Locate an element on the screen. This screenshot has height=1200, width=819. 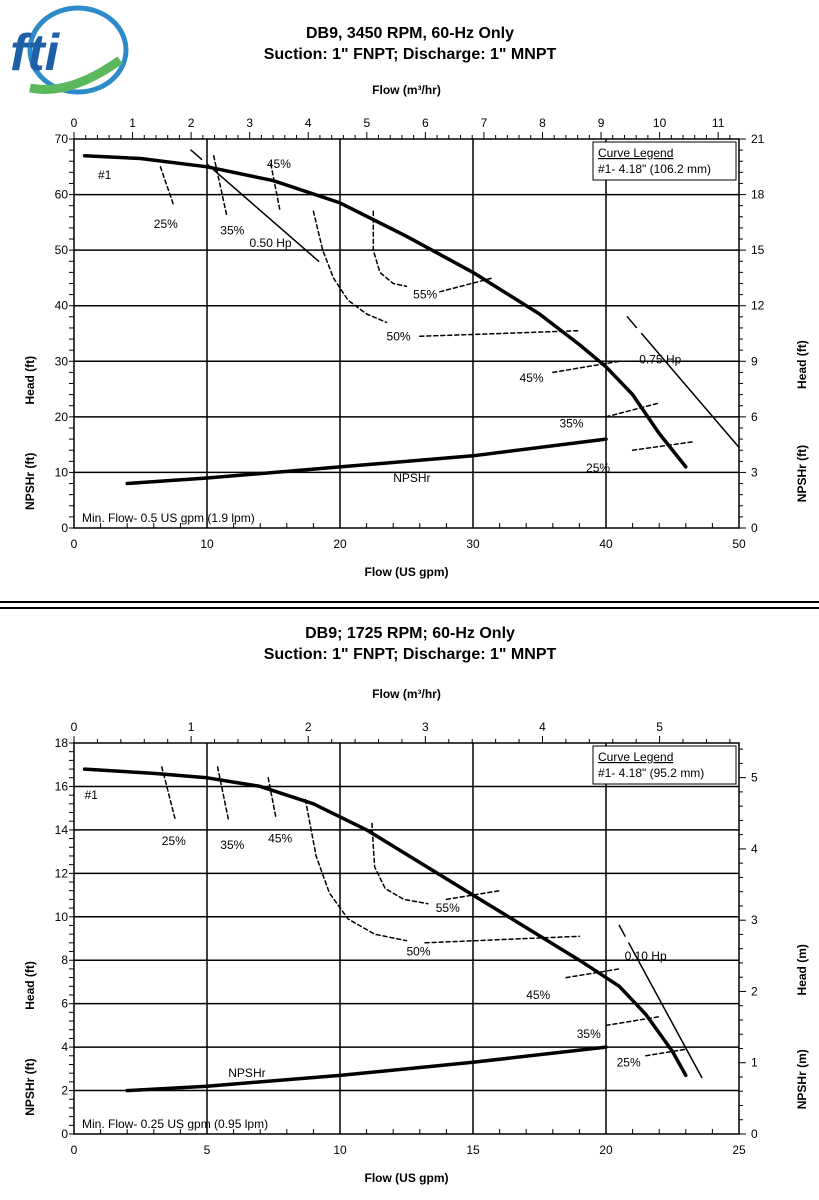
separator-top-line is located at coordinates (409, 602).